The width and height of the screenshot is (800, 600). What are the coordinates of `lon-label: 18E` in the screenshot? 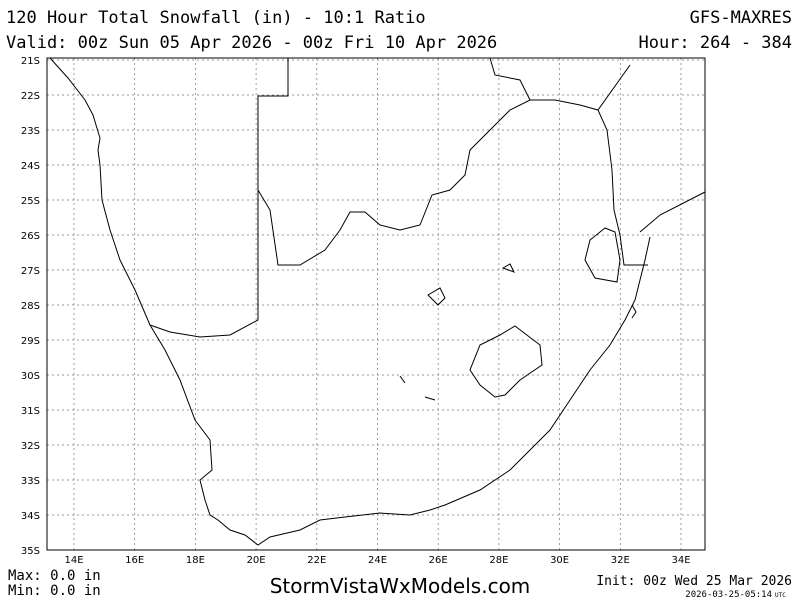 It's located at (195, 560).